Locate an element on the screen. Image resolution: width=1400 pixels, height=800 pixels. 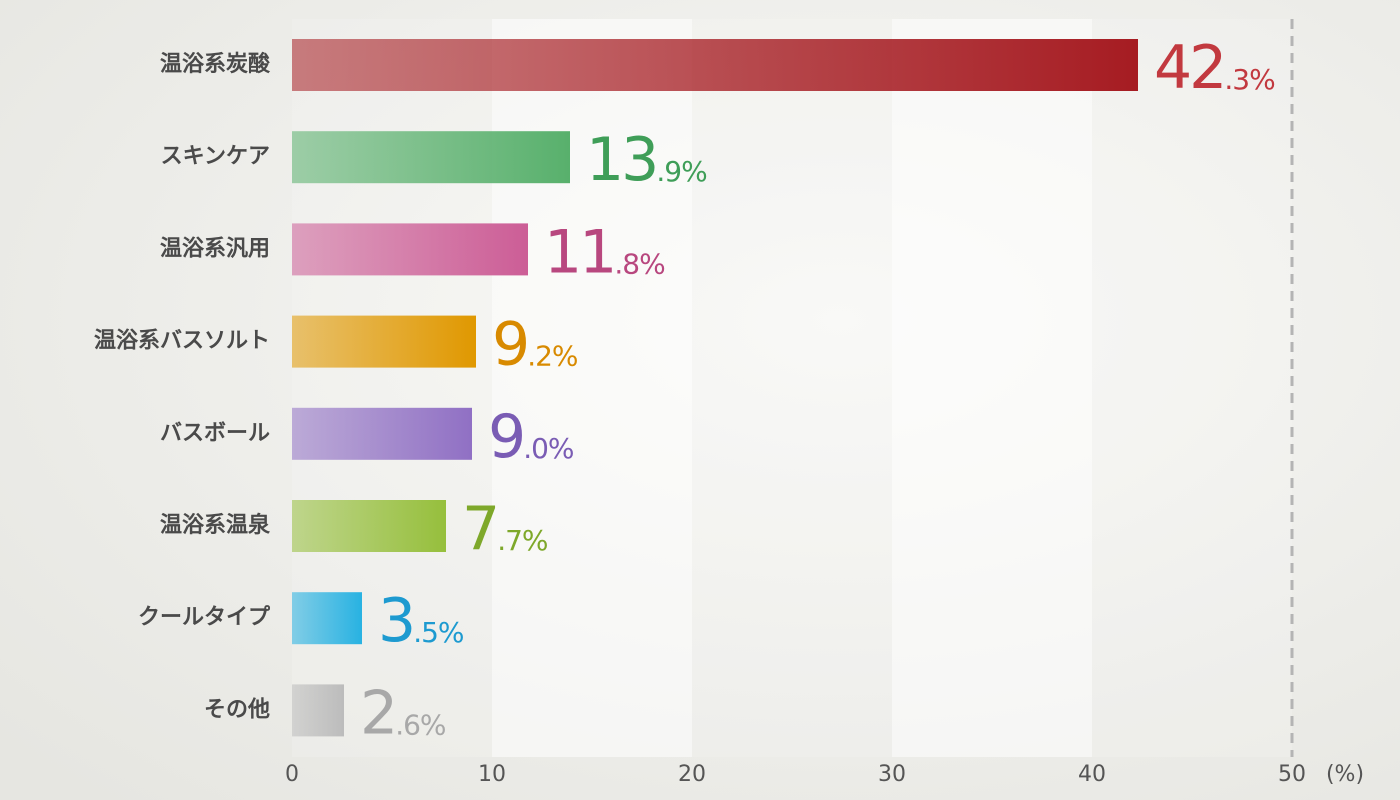
value-label: 7.7% is located at coordinates (505, 529).